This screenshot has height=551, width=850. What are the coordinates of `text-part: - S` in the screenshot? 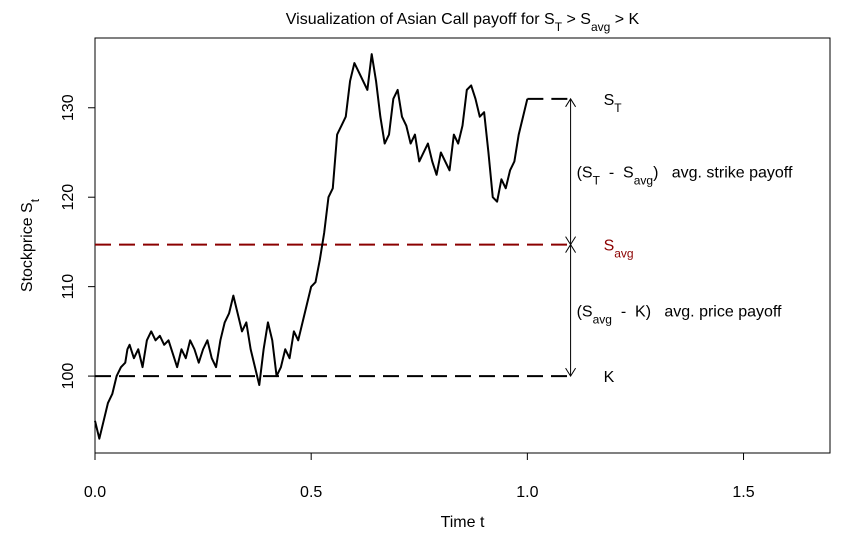 It's located at (617, 173).